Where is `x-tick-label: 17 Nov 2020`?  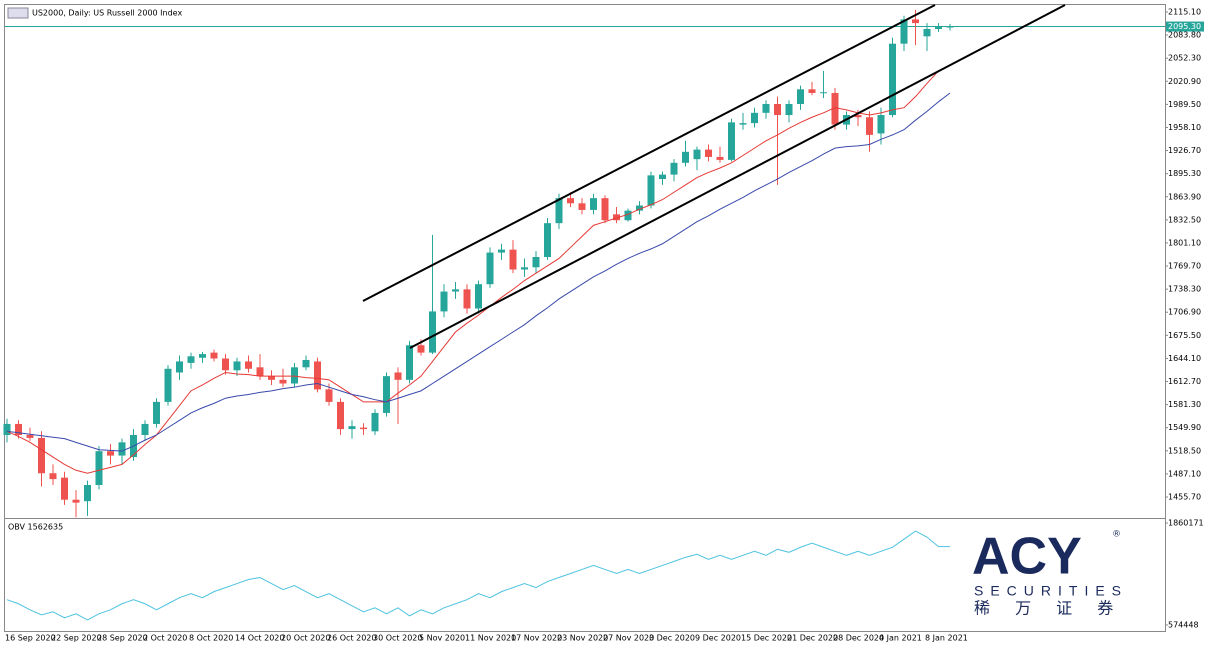 x-tick-label: 17 Nov 2020 is located at coordinates (536, 638).